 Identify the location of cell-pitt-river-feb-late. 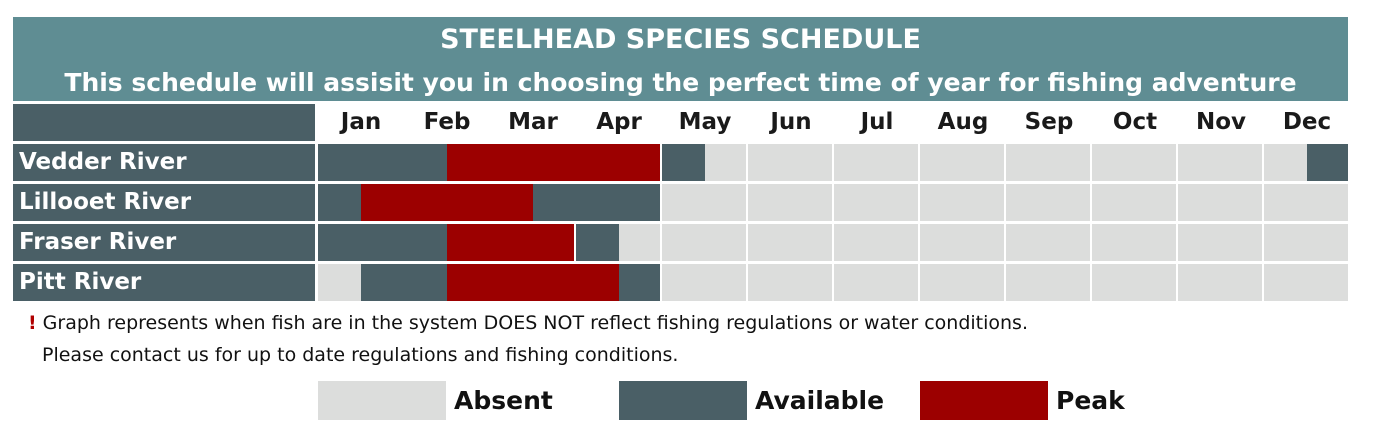
(468, 282).